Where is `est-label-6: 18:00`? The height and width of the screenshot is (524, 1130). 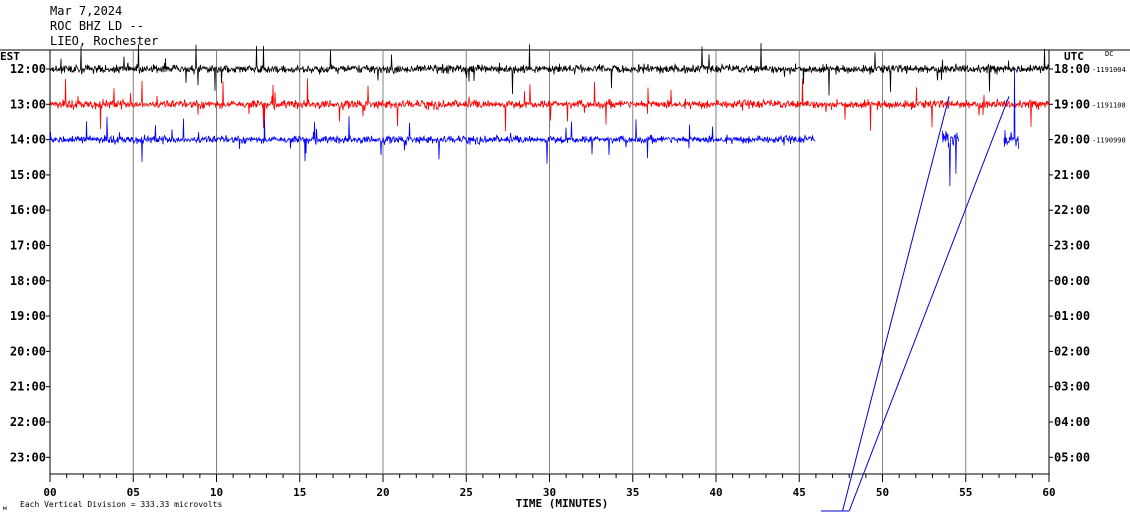 est-label-6: 18:00 is located at coordinates (28, 281).